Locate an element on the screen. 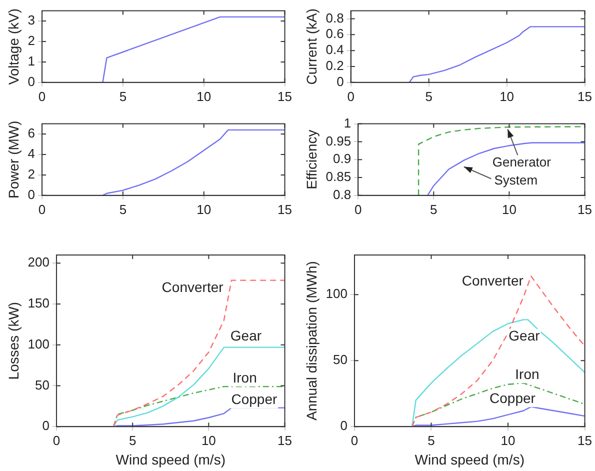 The height and width of the screenshot is (471, 595). y-axis-title: Losses (kW) is located at coordinates (13, 341).